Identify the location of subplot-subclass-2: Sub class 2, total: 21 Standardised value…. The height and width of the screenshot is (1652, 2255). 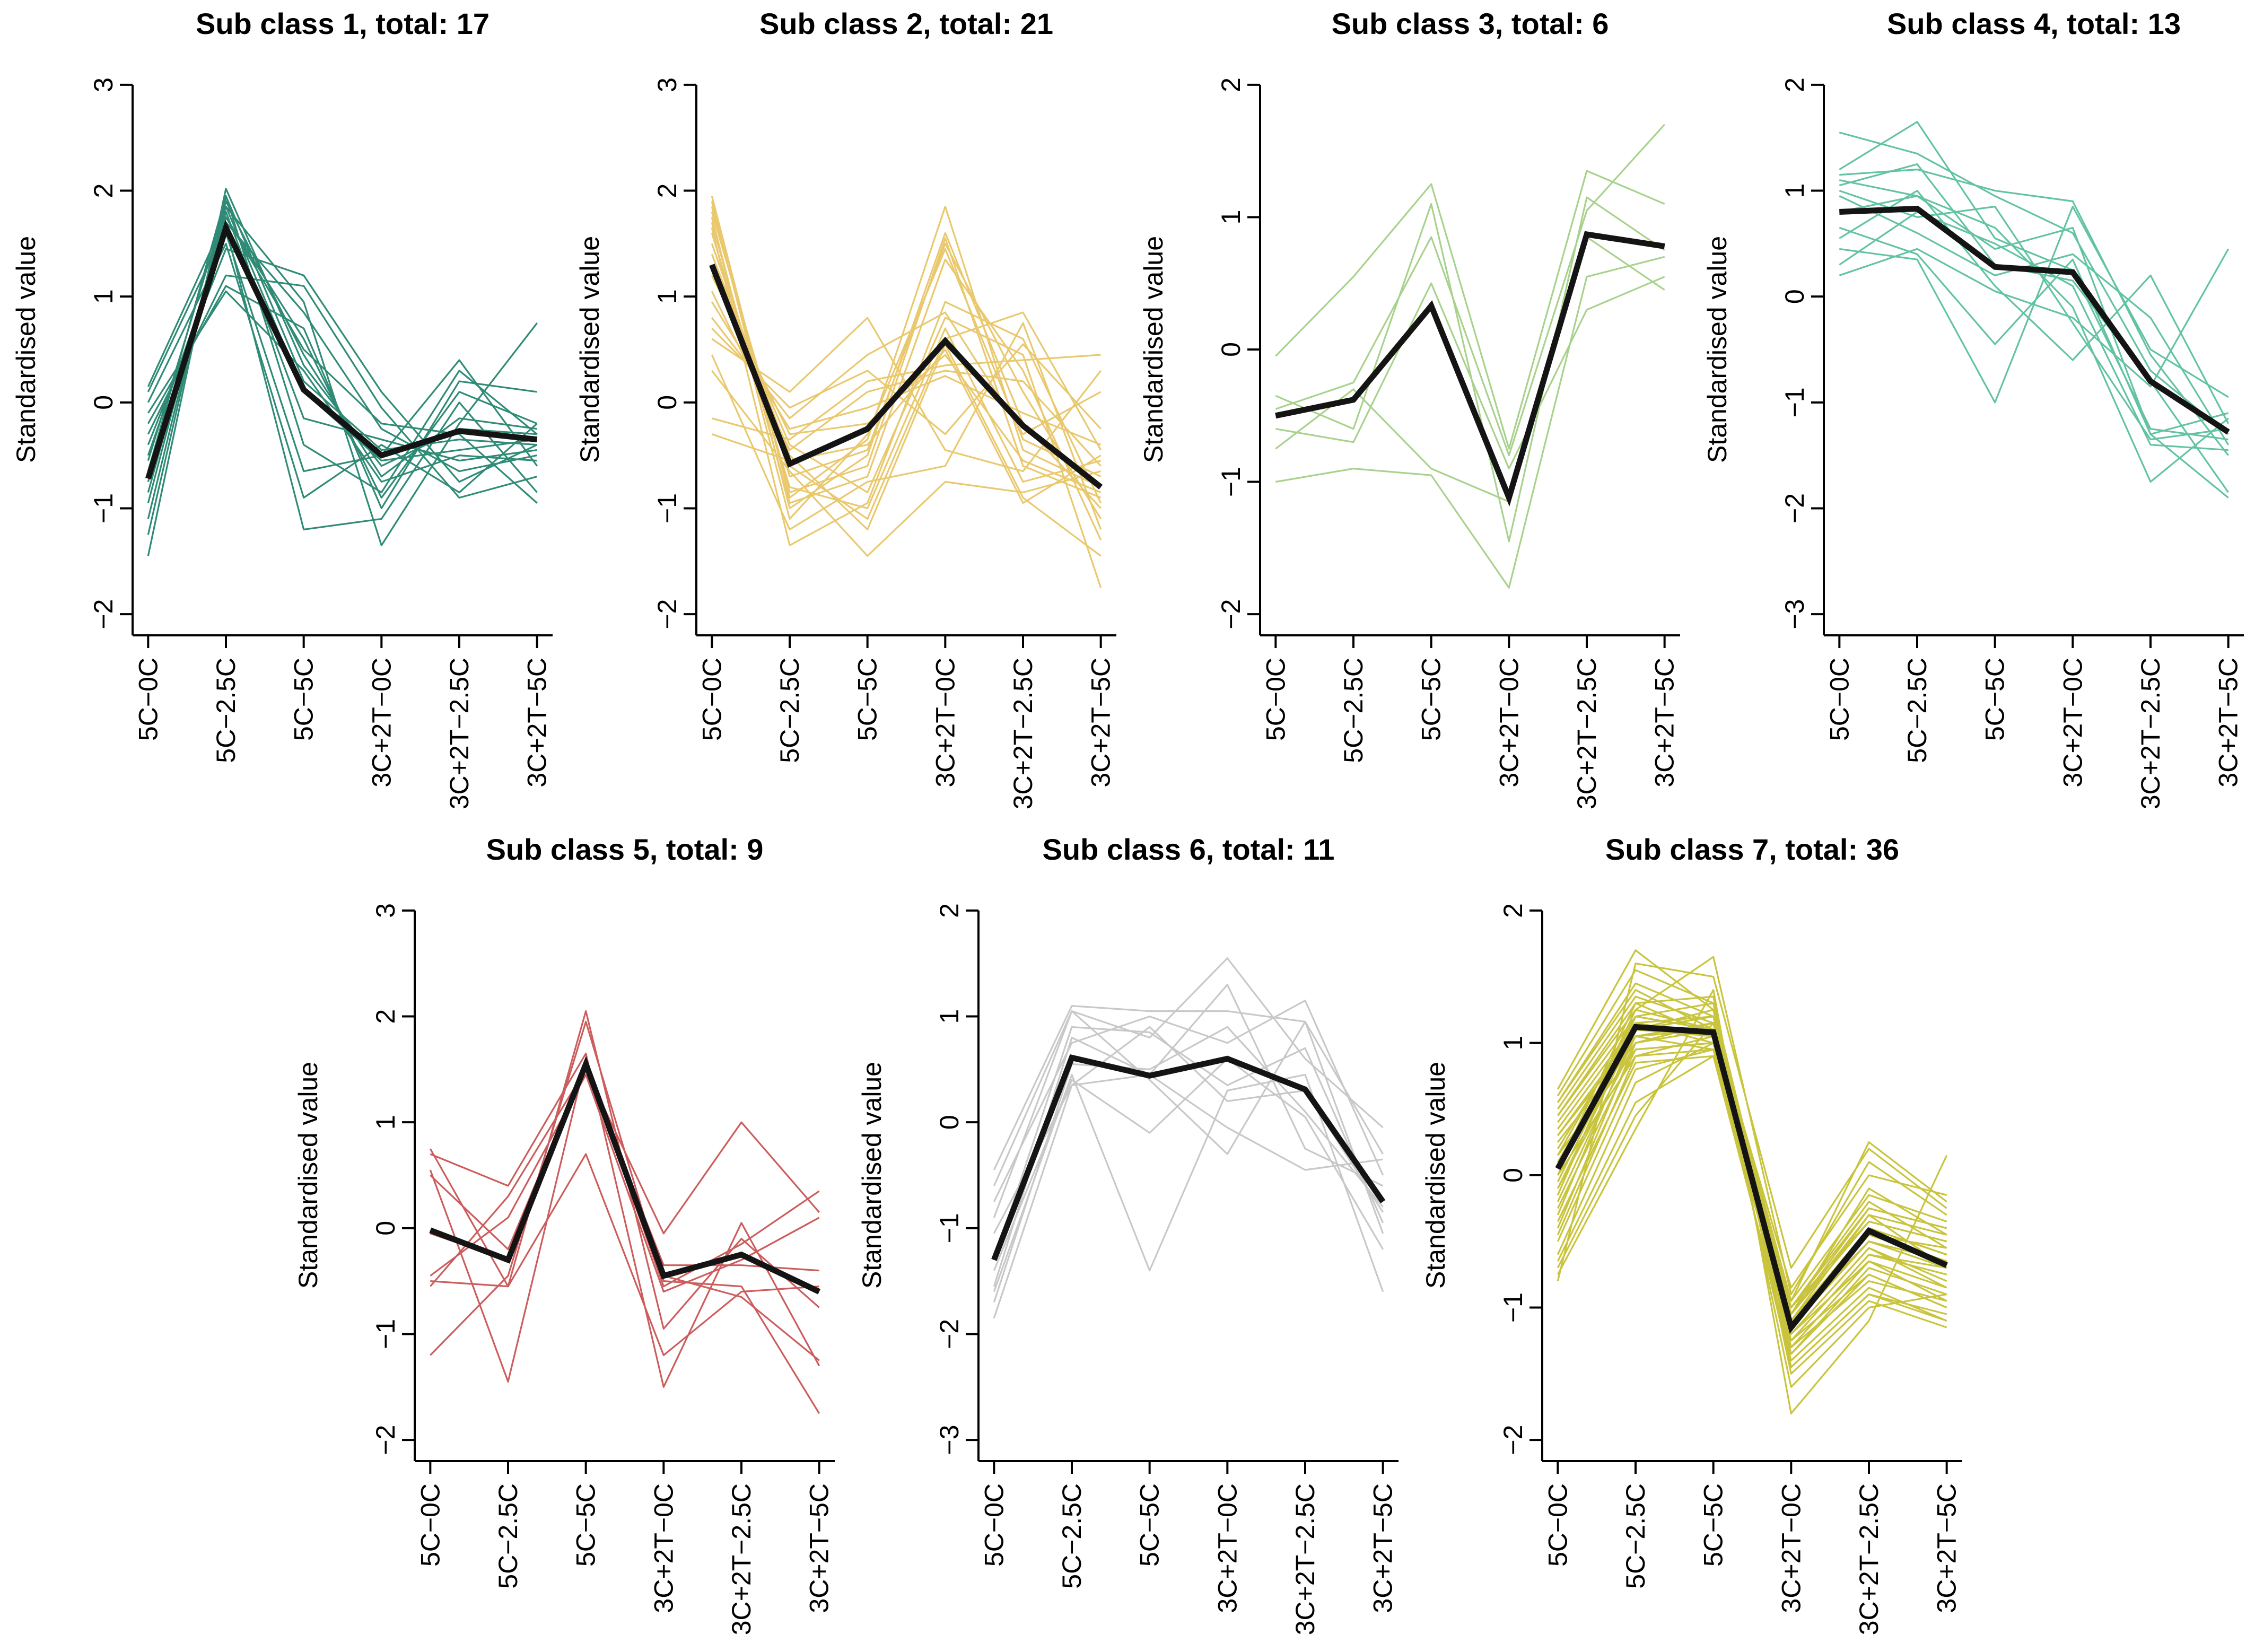
(846, 413).